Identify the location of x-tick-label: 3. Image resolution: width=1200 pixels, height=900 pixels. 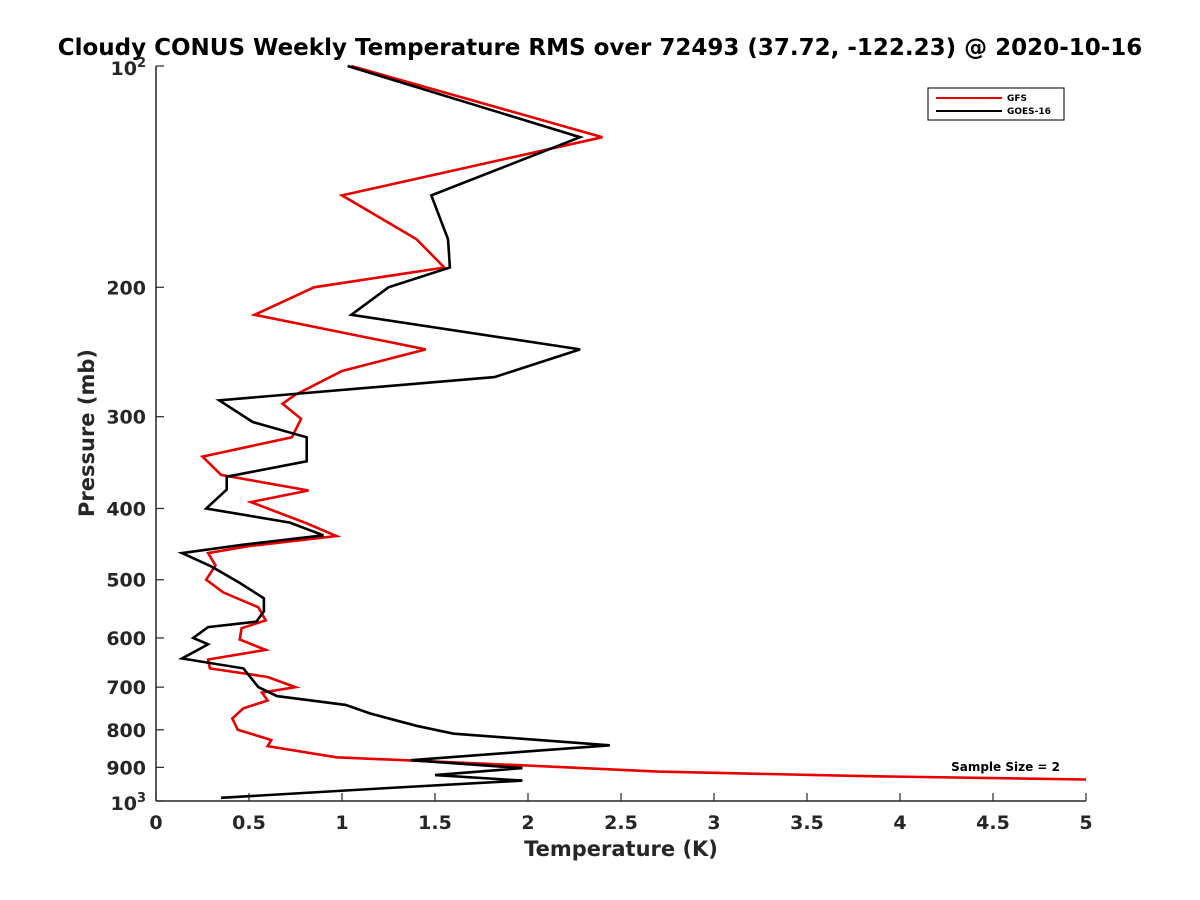
(713, 823).